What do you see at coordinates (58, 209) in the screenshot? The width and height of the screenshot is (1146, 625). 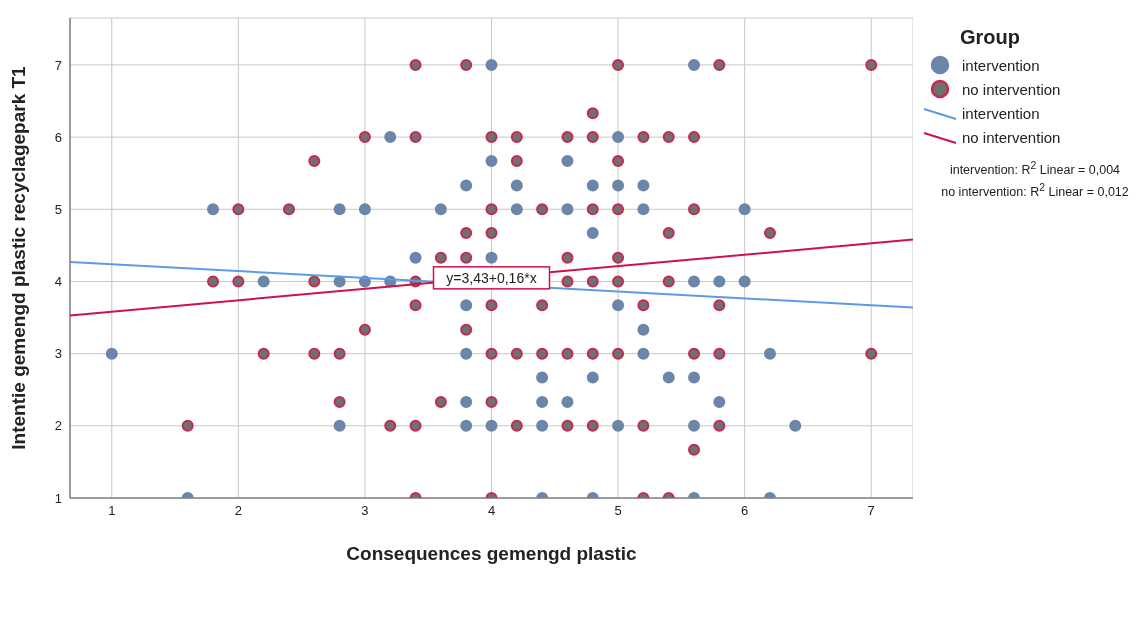 I see `y-tick-label: 5` at bounding box center [58, 209].